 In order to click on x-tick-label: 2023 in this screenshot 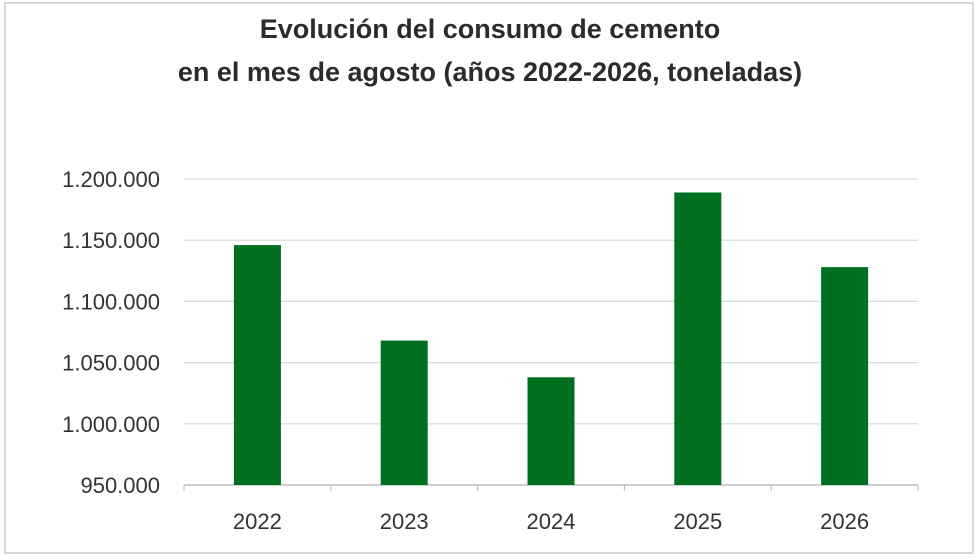, I will do `click(404, 521)`.